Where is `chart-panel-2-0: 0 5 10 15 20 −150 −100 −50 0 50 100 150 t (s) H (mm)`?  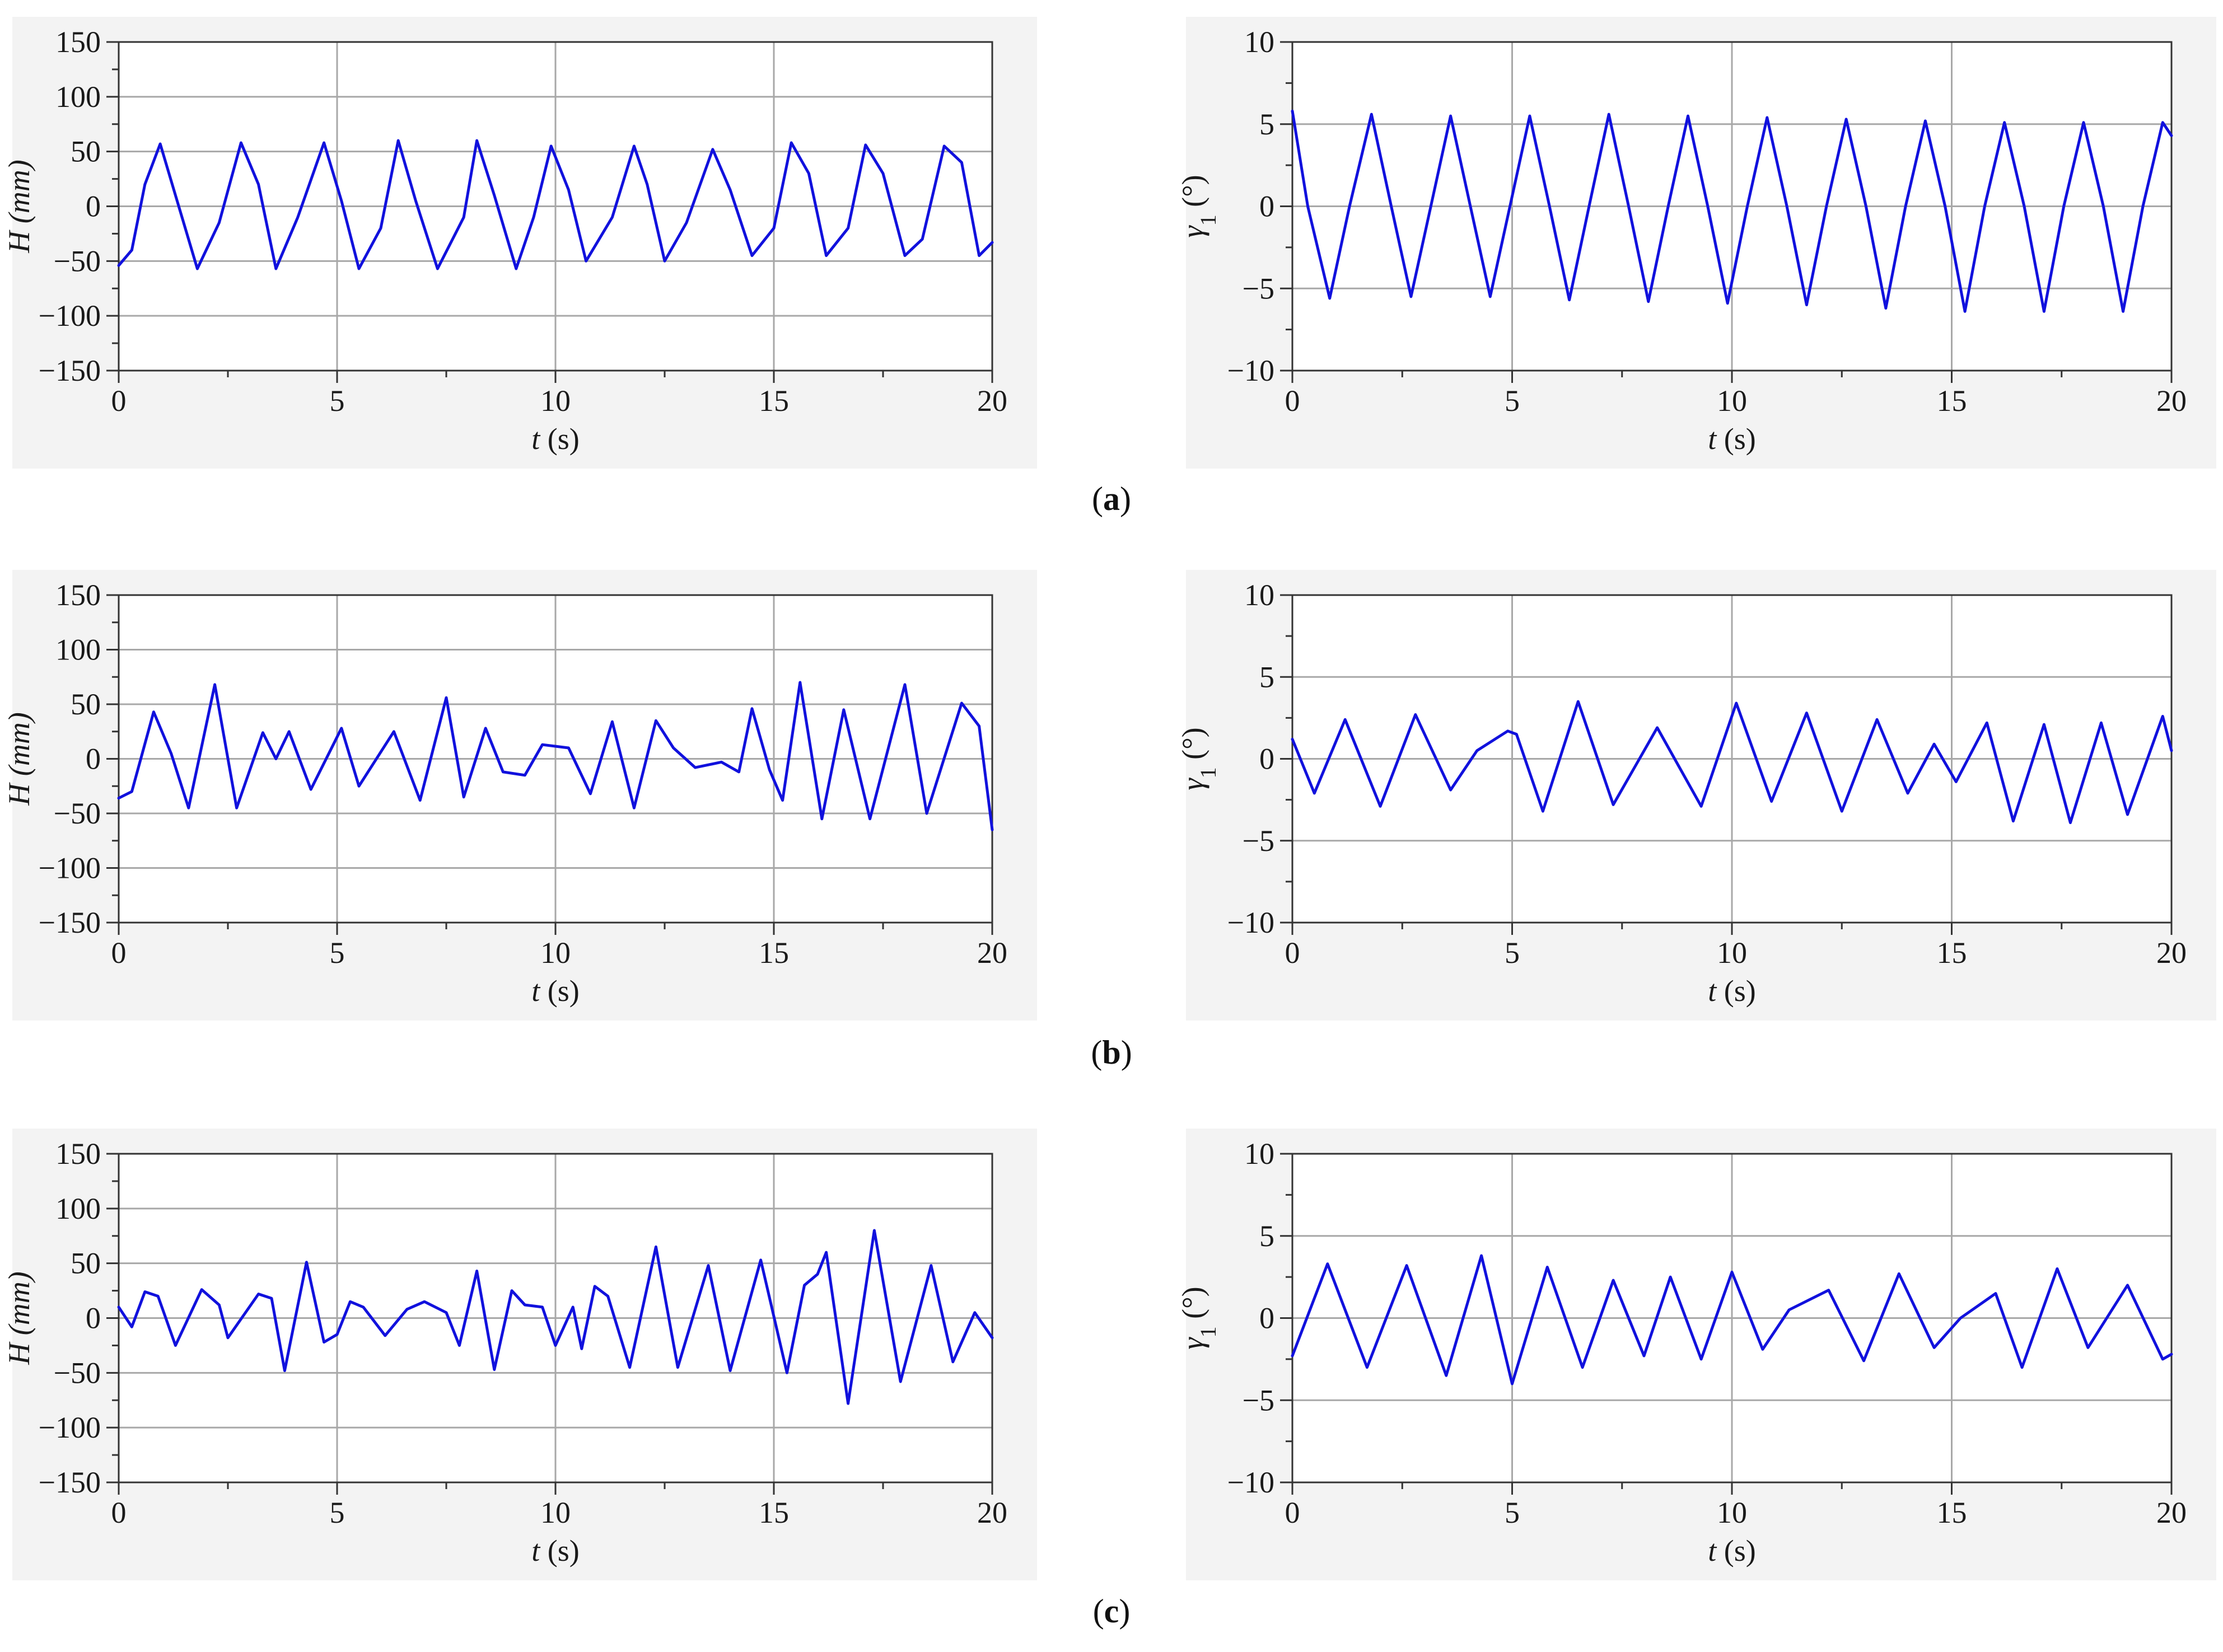
chart-panel-2-0: 0 5 10 15 20 −150 −100 −50 0 50 100 150 t (s) H (mm) is located at coordinates (519, 1354).